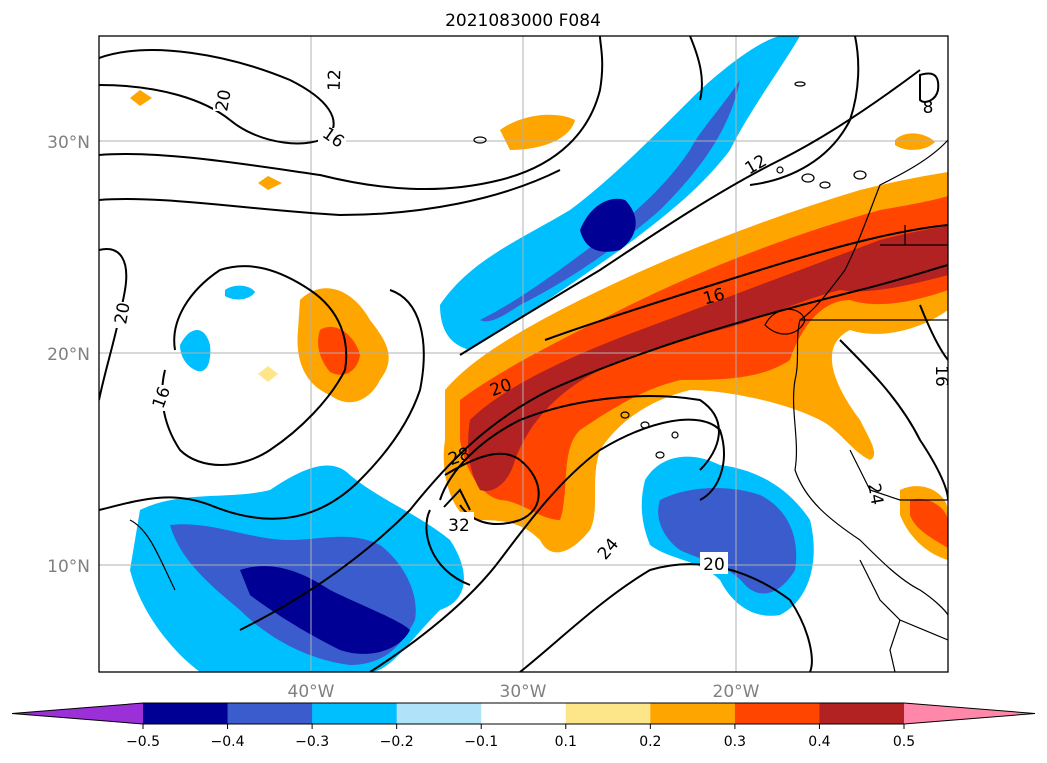 This screenshot has width=1047, height=763. I want to click on colorbar-tick-label: −0.2, so click(397, 742).